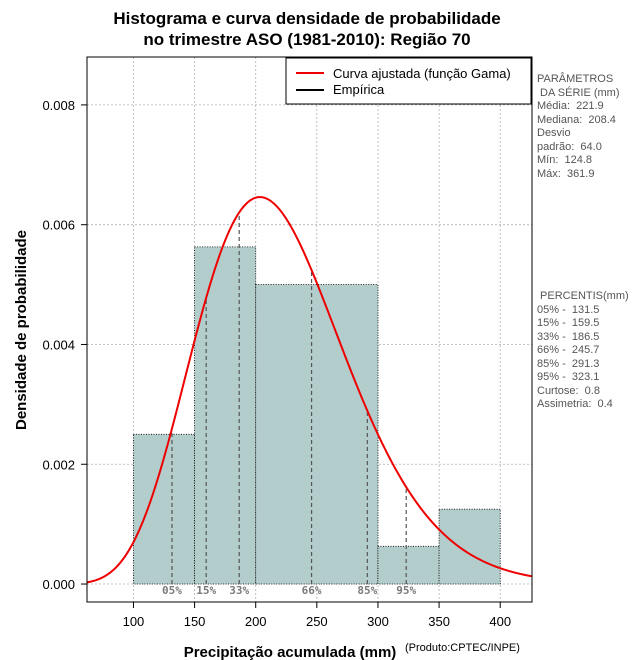 The height and width of the screenshot is (660, 640). I want to click on y-tick-label: 0.000, so click(58, 584).